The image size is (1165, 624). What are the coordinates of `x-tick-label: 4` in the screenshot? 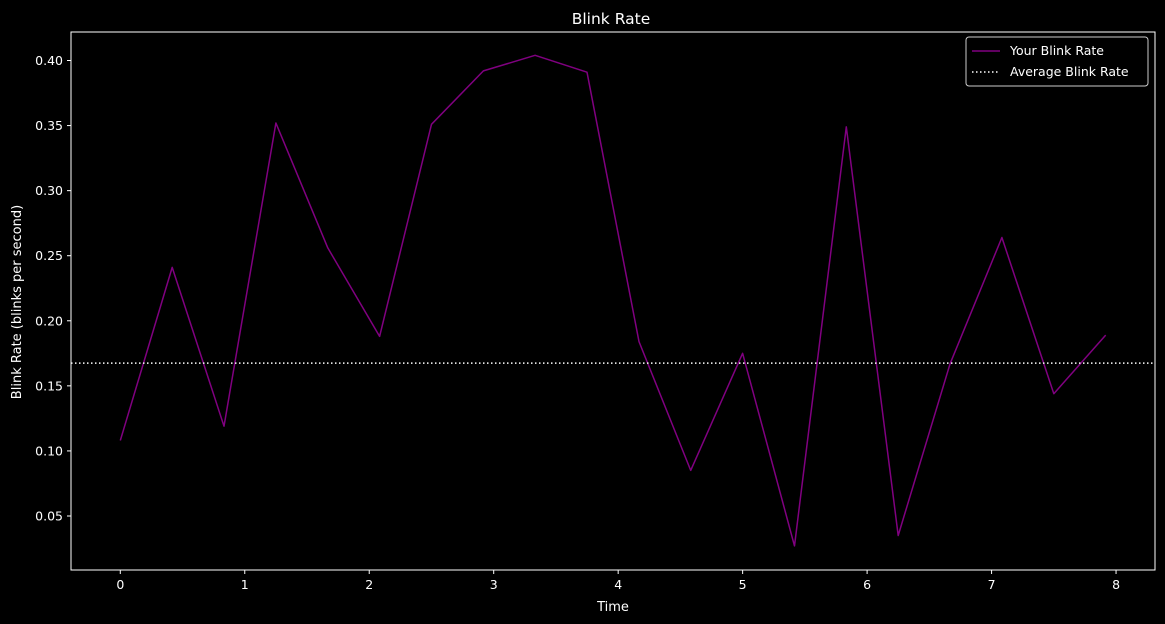 It's located at (618, 584).